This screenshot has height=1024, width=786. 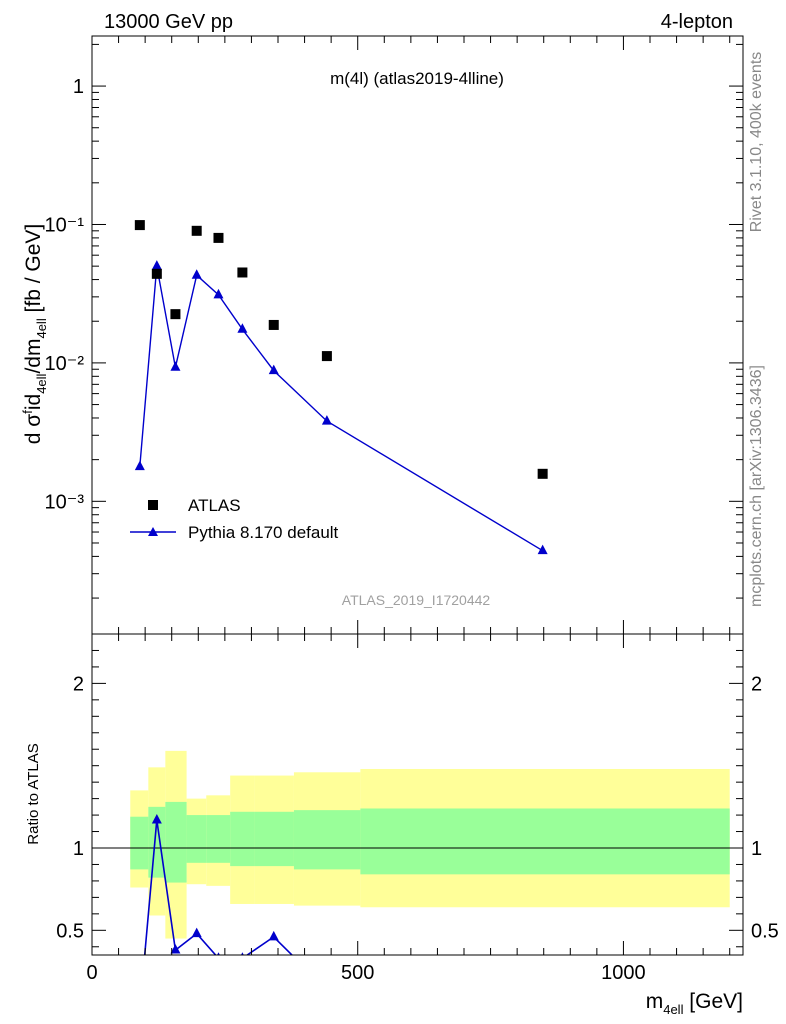 I want to click on main-y-tick-label: 10⁻², so click(x=65, y=364).